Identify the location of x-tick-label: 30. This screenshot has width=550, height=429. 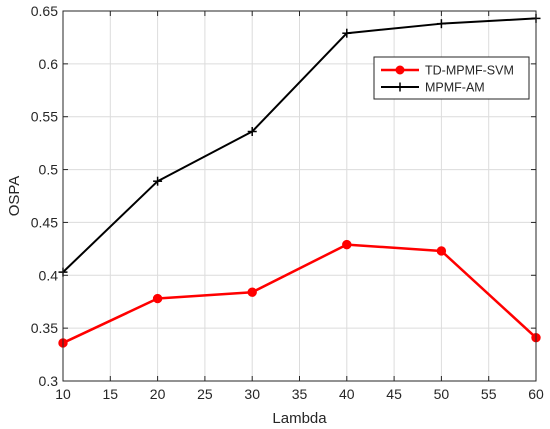
(252, 394).